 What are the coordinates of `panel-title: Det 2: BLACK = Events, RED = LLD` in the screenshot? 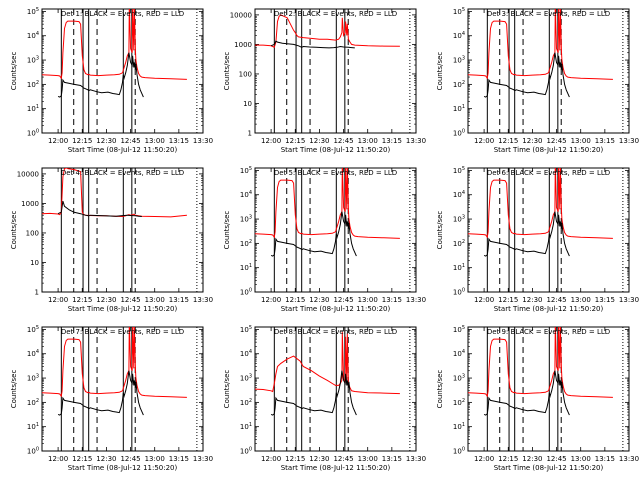 It's located at (335, 14).